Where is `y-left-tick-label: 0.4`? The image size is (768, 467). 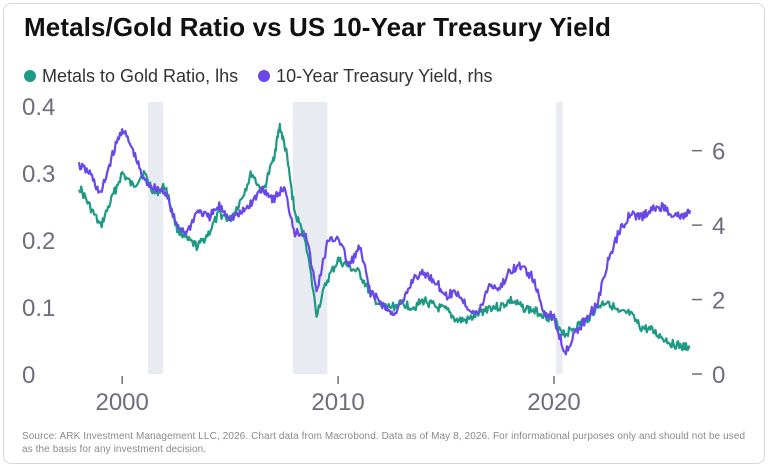
y-left-tick-label: 0.4 is located at coordinates (38, 107).